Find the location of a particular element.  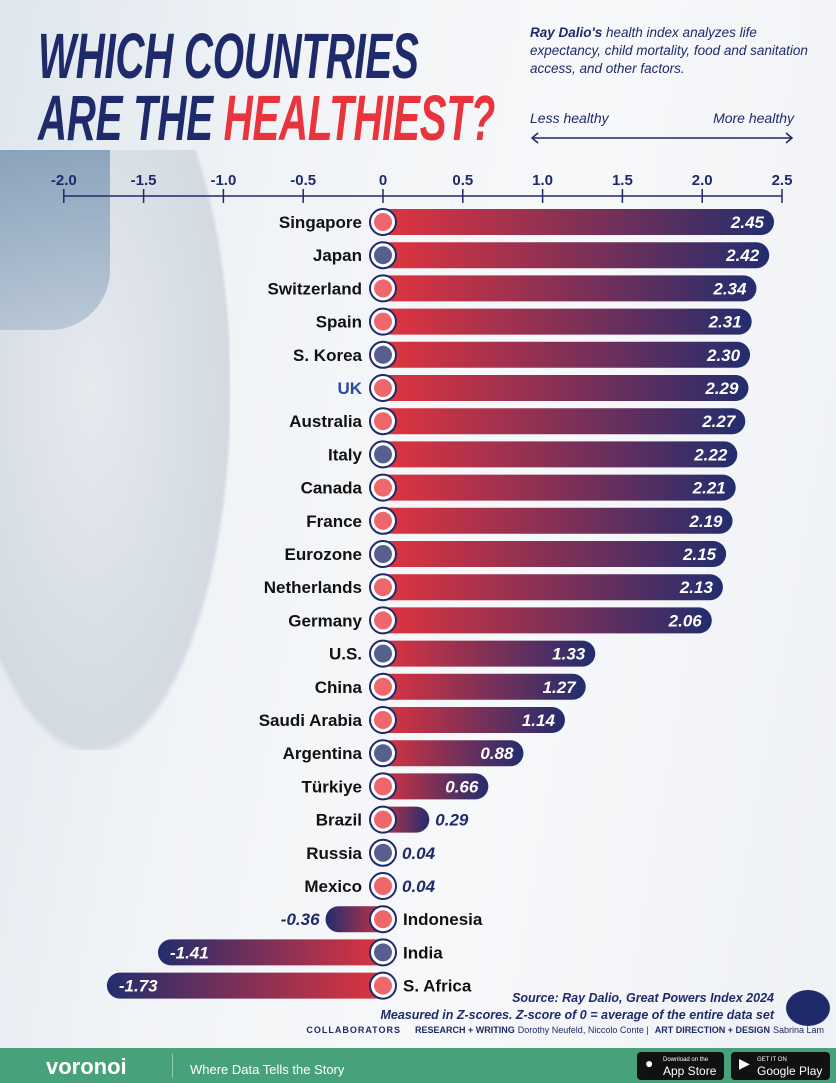

country-label: Russia is located at coordinates (334, 853).